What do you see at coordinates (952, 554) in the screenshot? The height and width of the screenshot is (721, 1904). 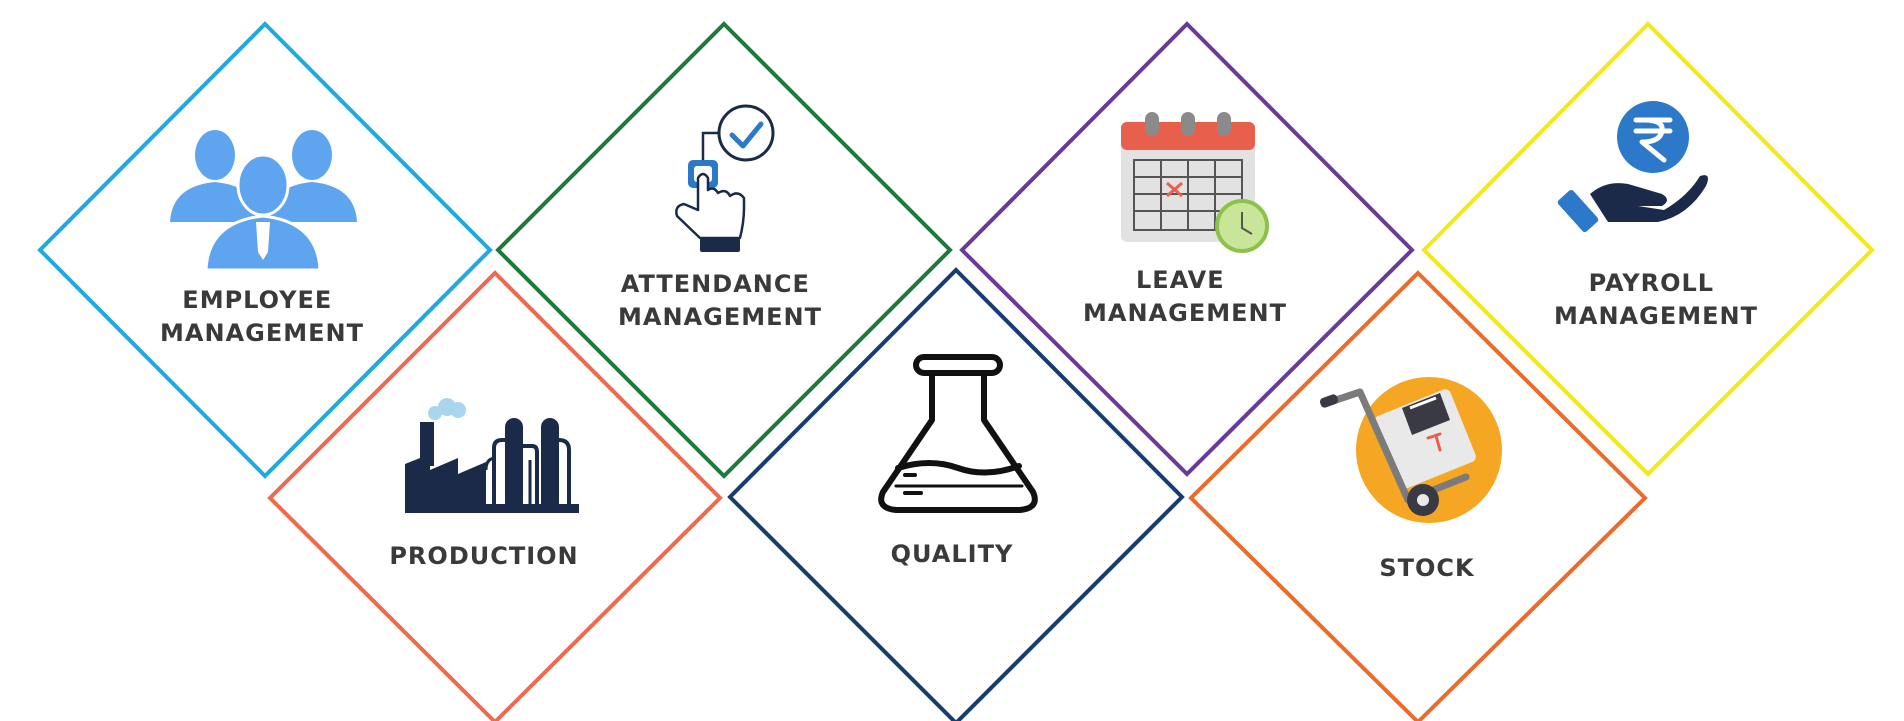 I see `quality-module-label: QUALITY` at bounding box center [952, 554].